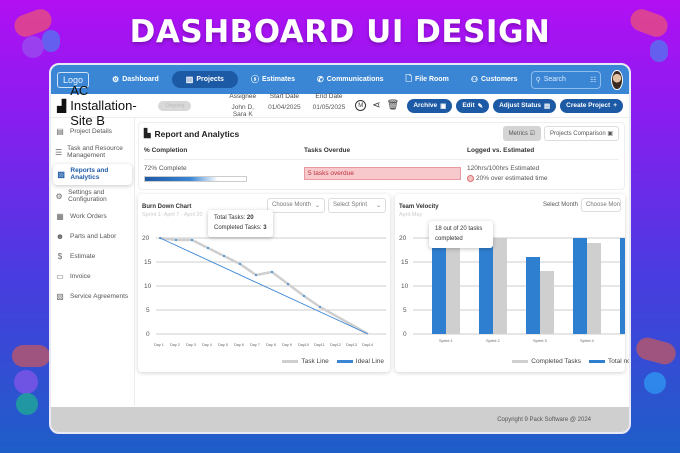 This screenshot has height=453, width=680. What do you see at coordinates (461, 235) in the screenshot?
I see `velocity-tooltip: 18 out of 20 tasks completed` at bounding box center [461, 235].